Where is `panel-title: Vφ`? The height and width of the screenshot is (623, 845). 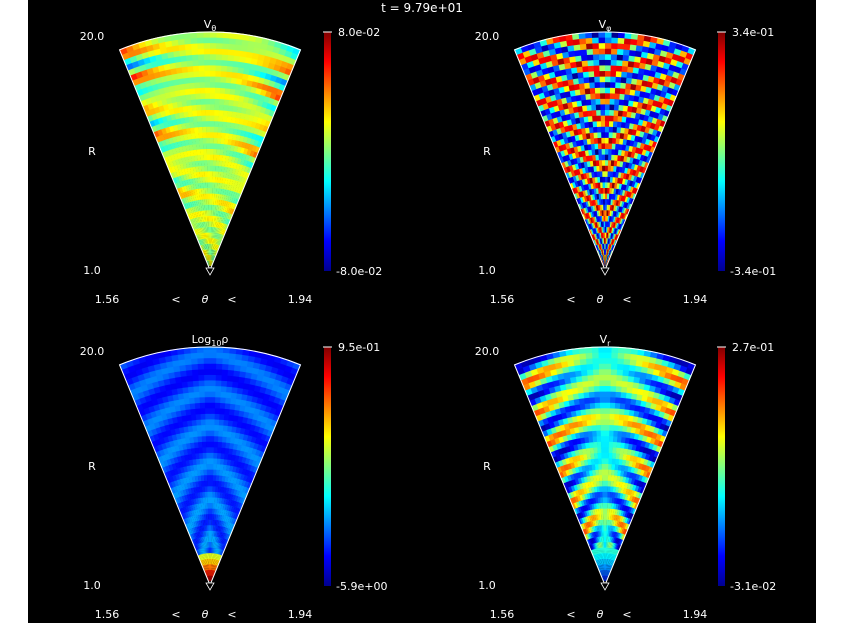 panel-title: Vφ is located at coordinates (605, 25).